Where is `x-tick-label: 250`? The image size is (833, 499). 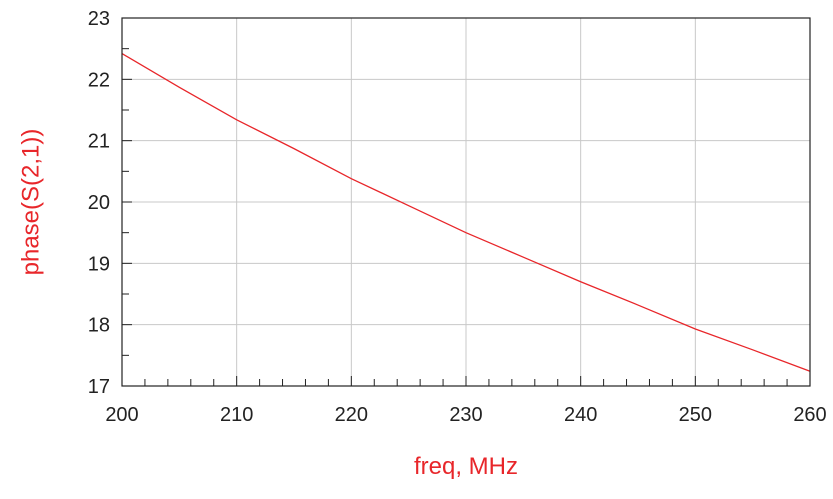 x-tick-label: 250 is located at coordinates (695, 415).